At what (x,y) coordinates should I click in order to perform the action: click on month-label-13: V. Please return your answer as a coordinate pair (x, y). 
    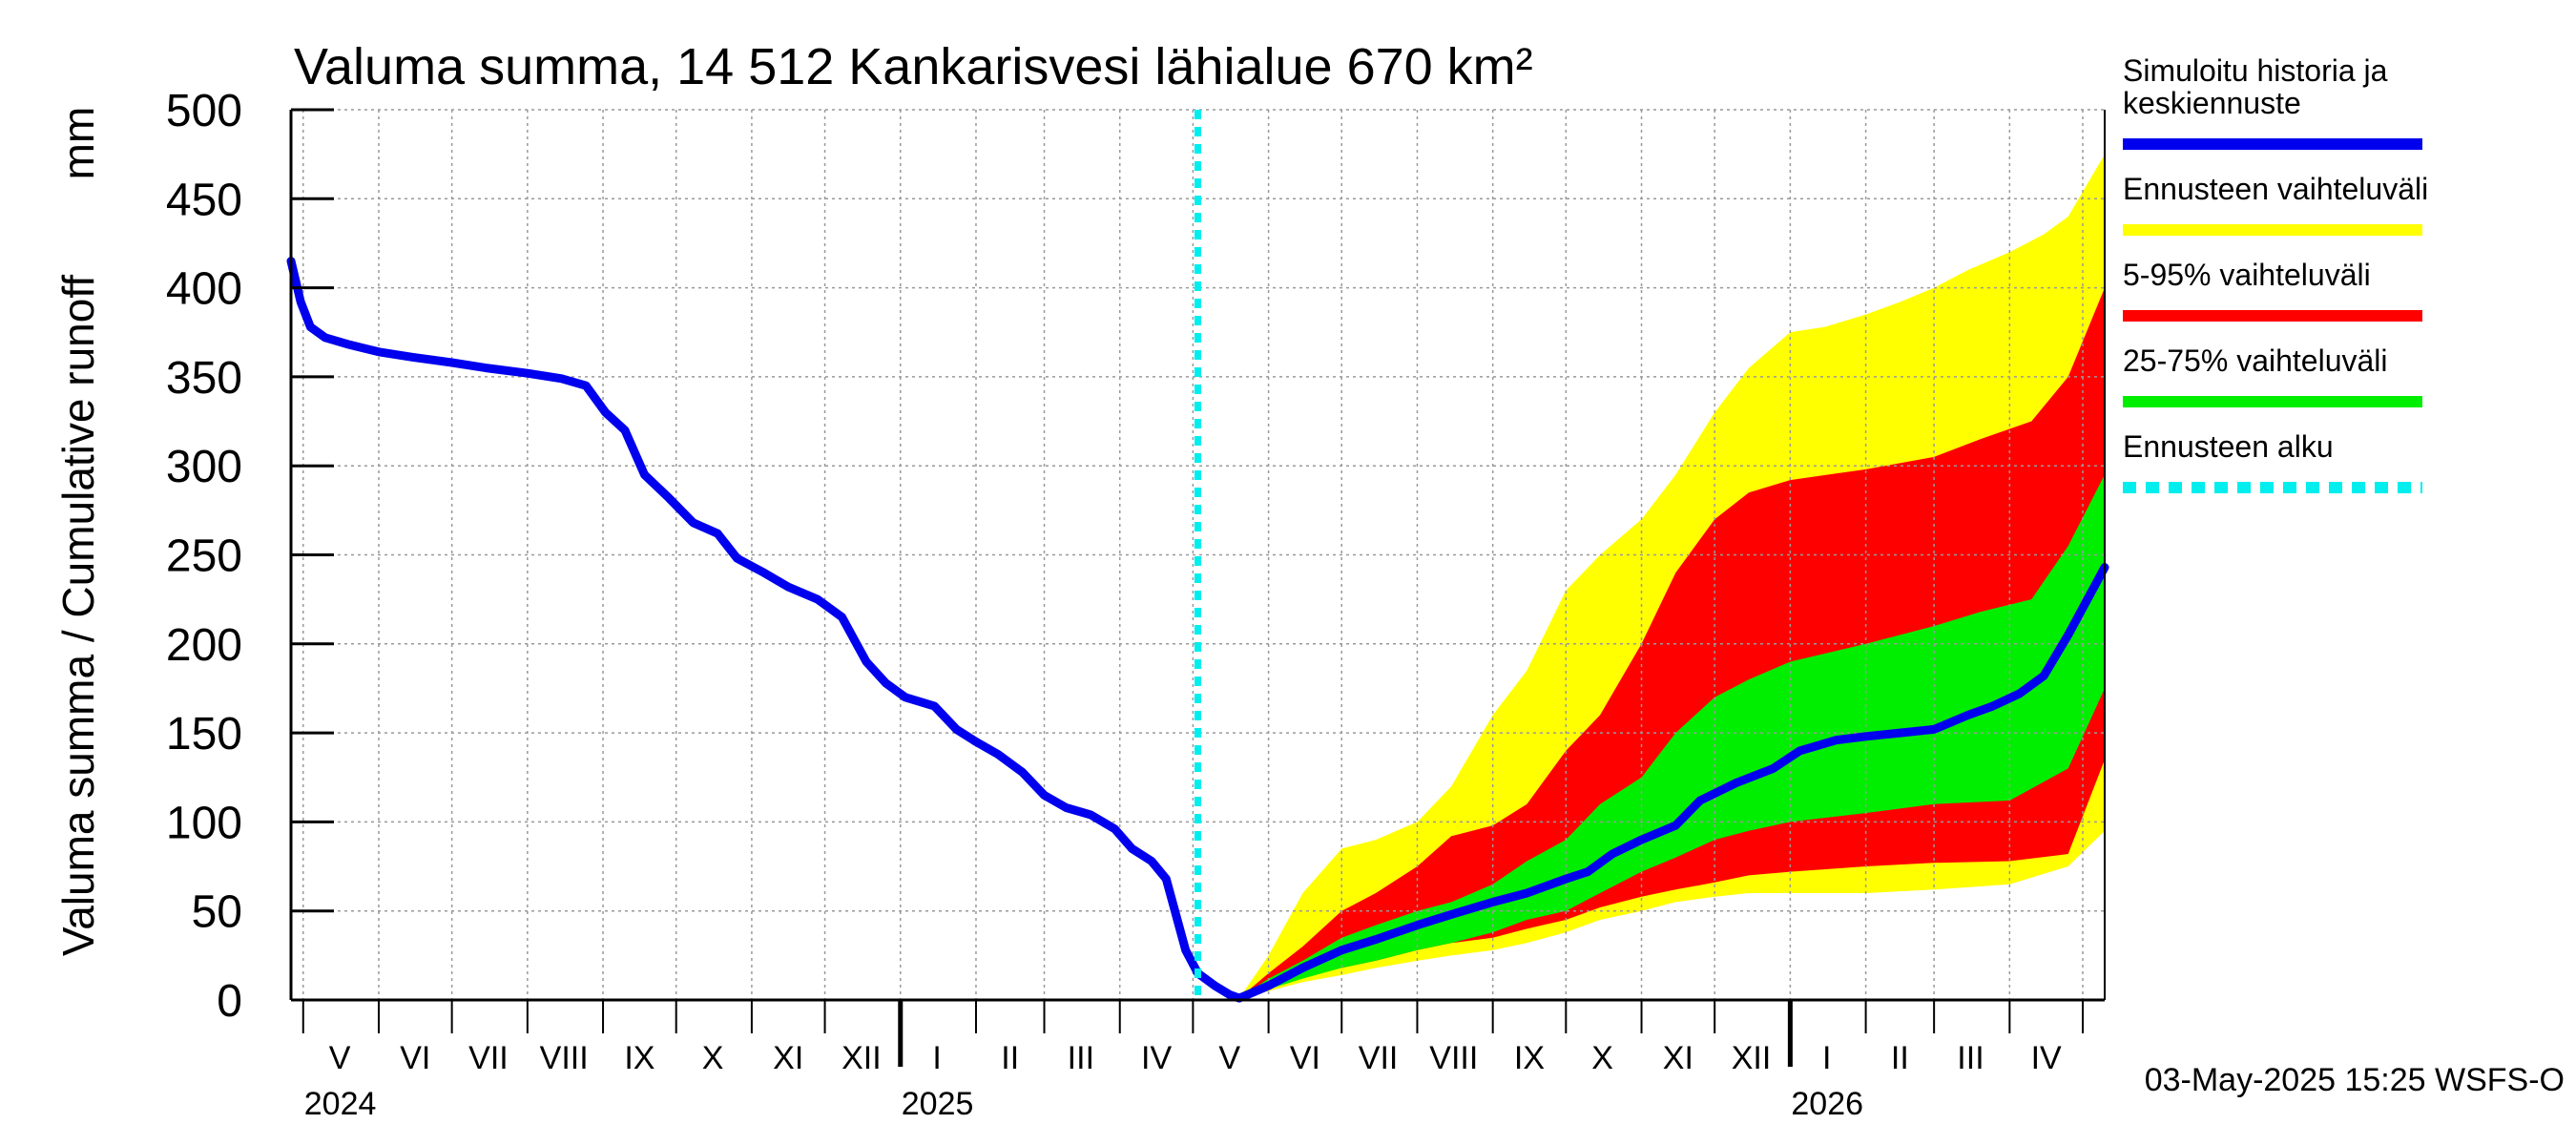
    Looking at the image, I should click on (1229, 1058).